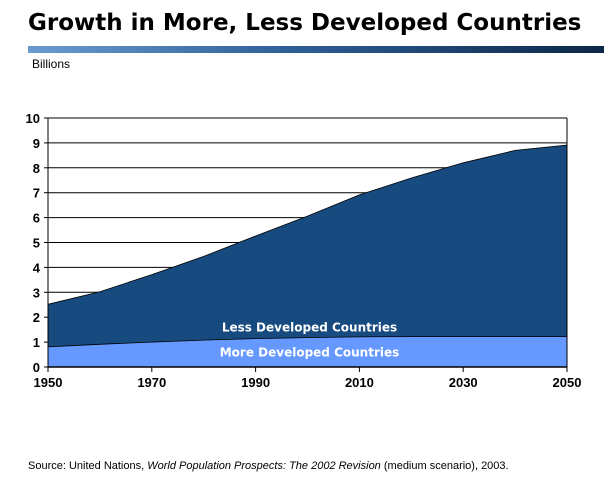 Image resolution: width=604 pixels, height=478 pixels. Describe the element at coordinates (359, 382) in the screenshot. I see `x-tick-label: 2010` at that location.